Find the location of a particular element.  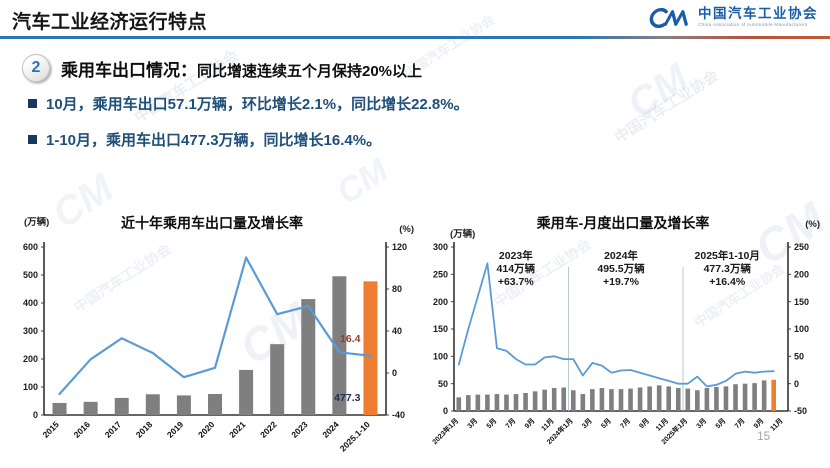

chart-annotation: 477.3万辆 is located at coordinates (728, 268).